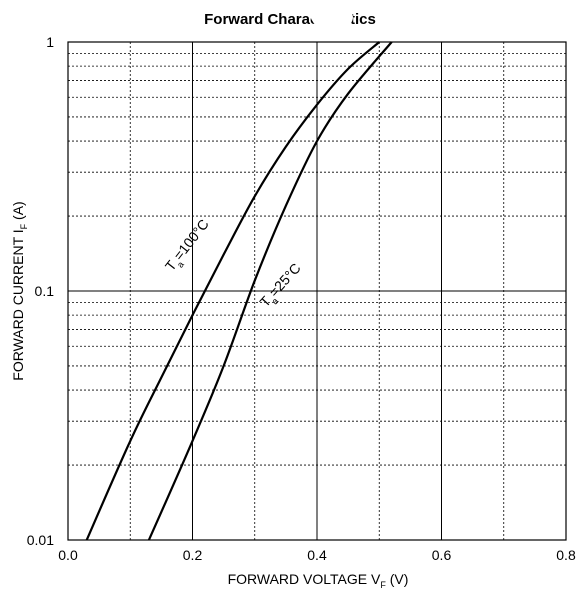 The width and height of the screenshot is (581, 597). I want to click on x-tick-label: 0.8, so click(566, 555).